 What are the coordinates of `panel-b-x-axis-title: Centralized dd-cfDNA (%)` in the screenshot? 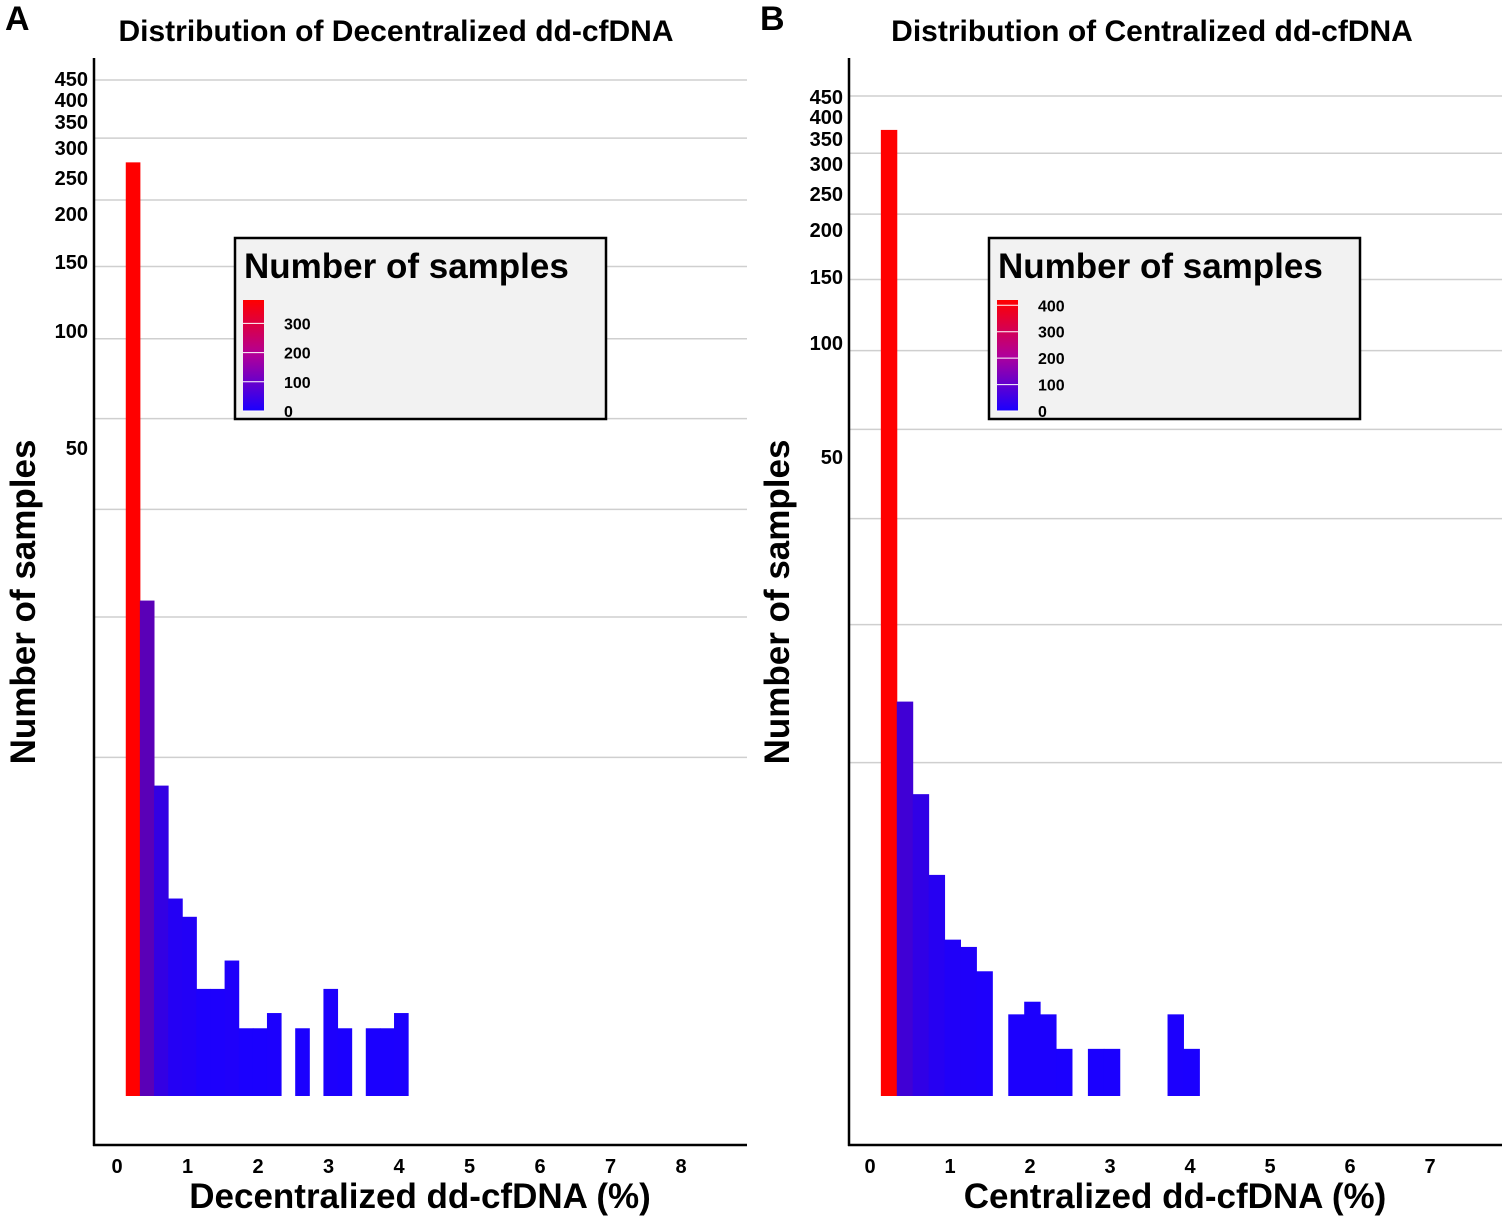 It's located at (1175, 1196).